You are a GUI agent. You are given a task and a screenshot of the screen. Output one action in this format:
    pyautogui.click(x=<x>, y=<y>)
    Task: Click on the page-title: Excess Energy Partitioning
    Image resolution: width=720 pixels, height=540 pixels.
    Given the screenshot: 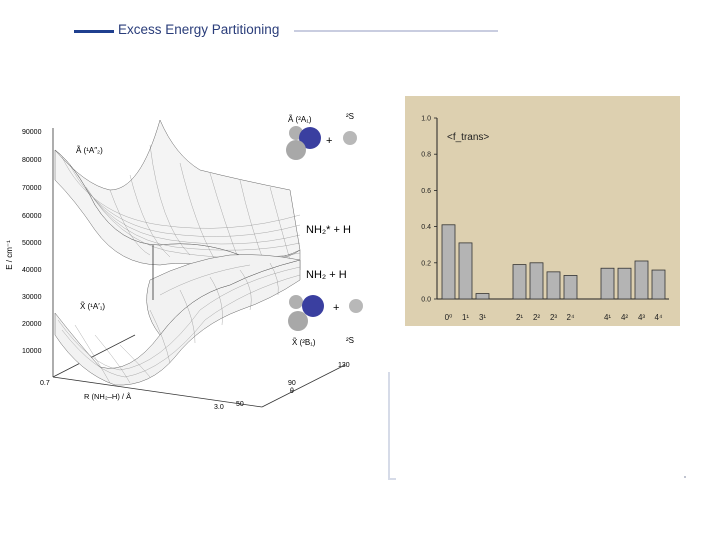 What is the action you would take?
    pyautogui.click(x=199, y=29)
    